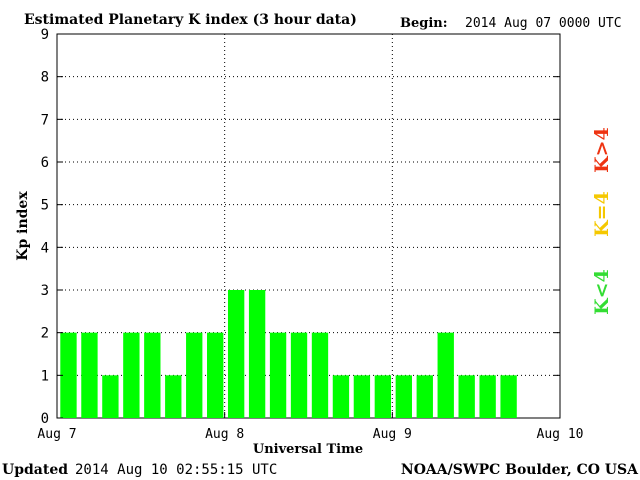 The width and height of the screenshot is (640, 480). What do you see at coordinates (45, 248) in the screenshot?
I see `y-tick-label: 4` at bounding box center [45, 248].